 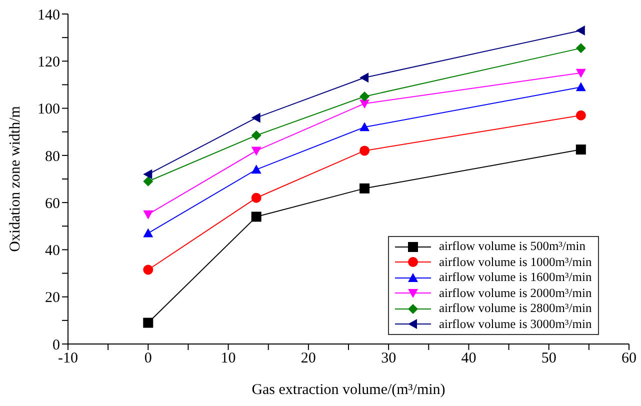 I want to click on x-tick-label: 40, so click(x=468, y=358).